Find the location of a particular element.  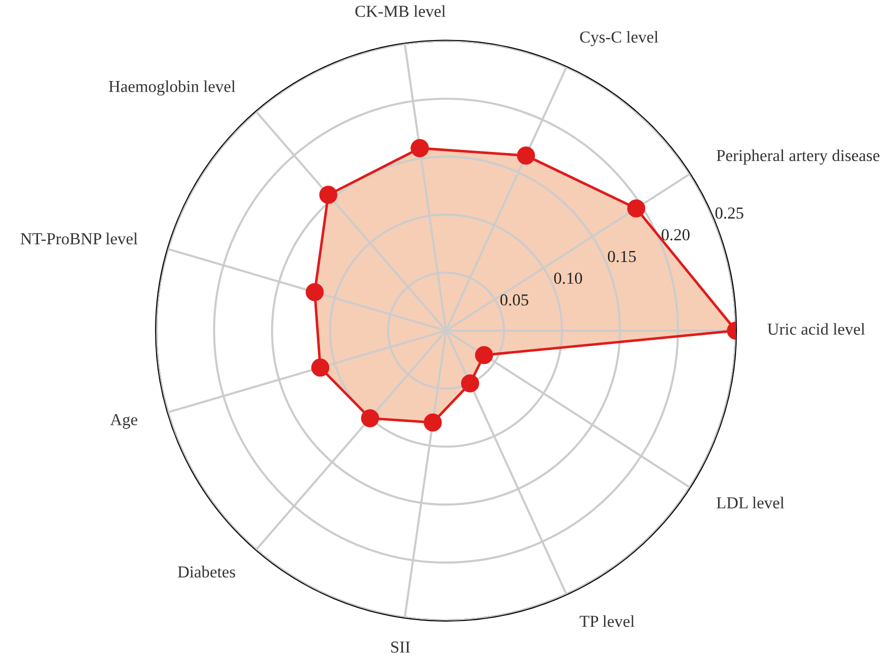

spoke-label: LDL level is located at coordinates (750, 502).